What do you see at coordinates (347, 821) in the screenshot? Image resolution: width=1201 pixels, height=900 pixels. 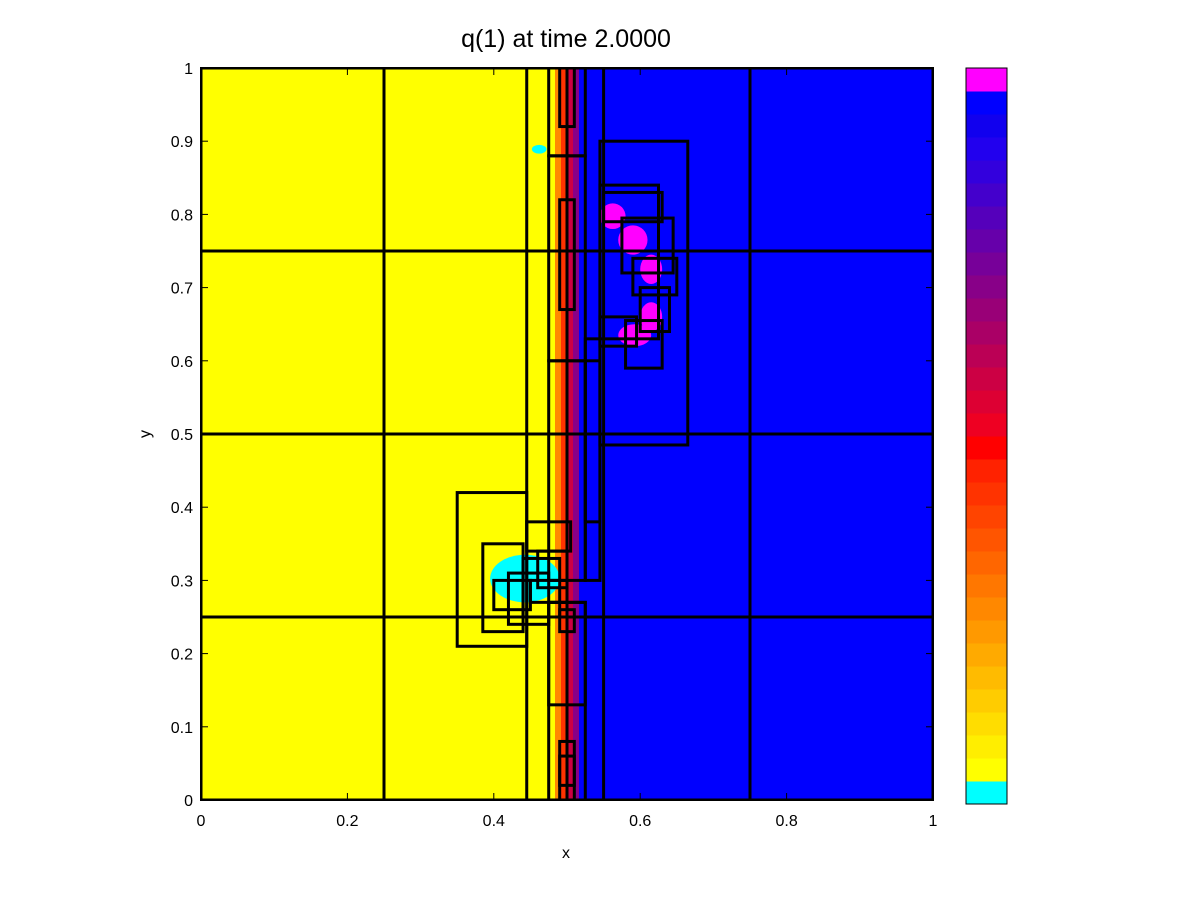 I see `x-tick-label: 0.2` at bounding box center [347, 821].